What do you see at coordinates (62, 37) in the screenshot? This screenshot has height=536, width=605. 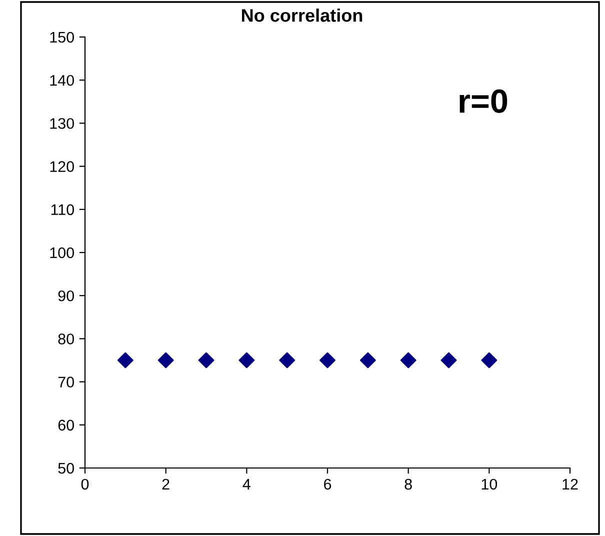 I see `y-tick-label: 150` at bounding box center [62, 37].